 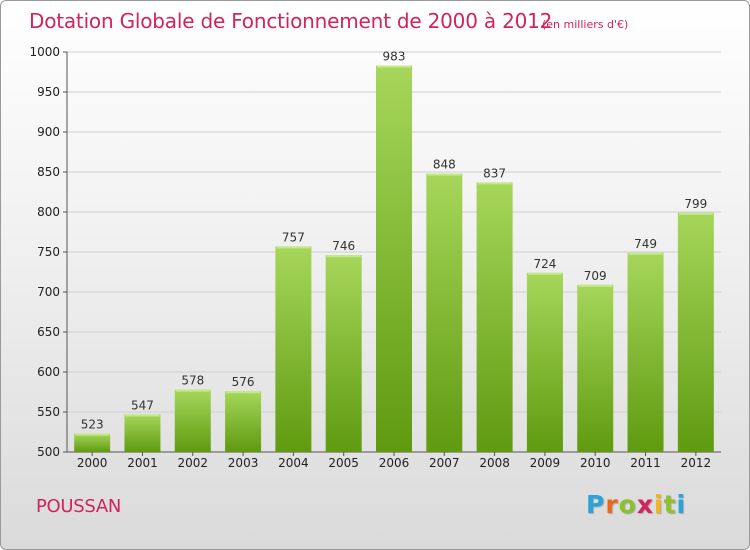 I want to click on x-tick-label: 2008, so click(x=494, y=463).